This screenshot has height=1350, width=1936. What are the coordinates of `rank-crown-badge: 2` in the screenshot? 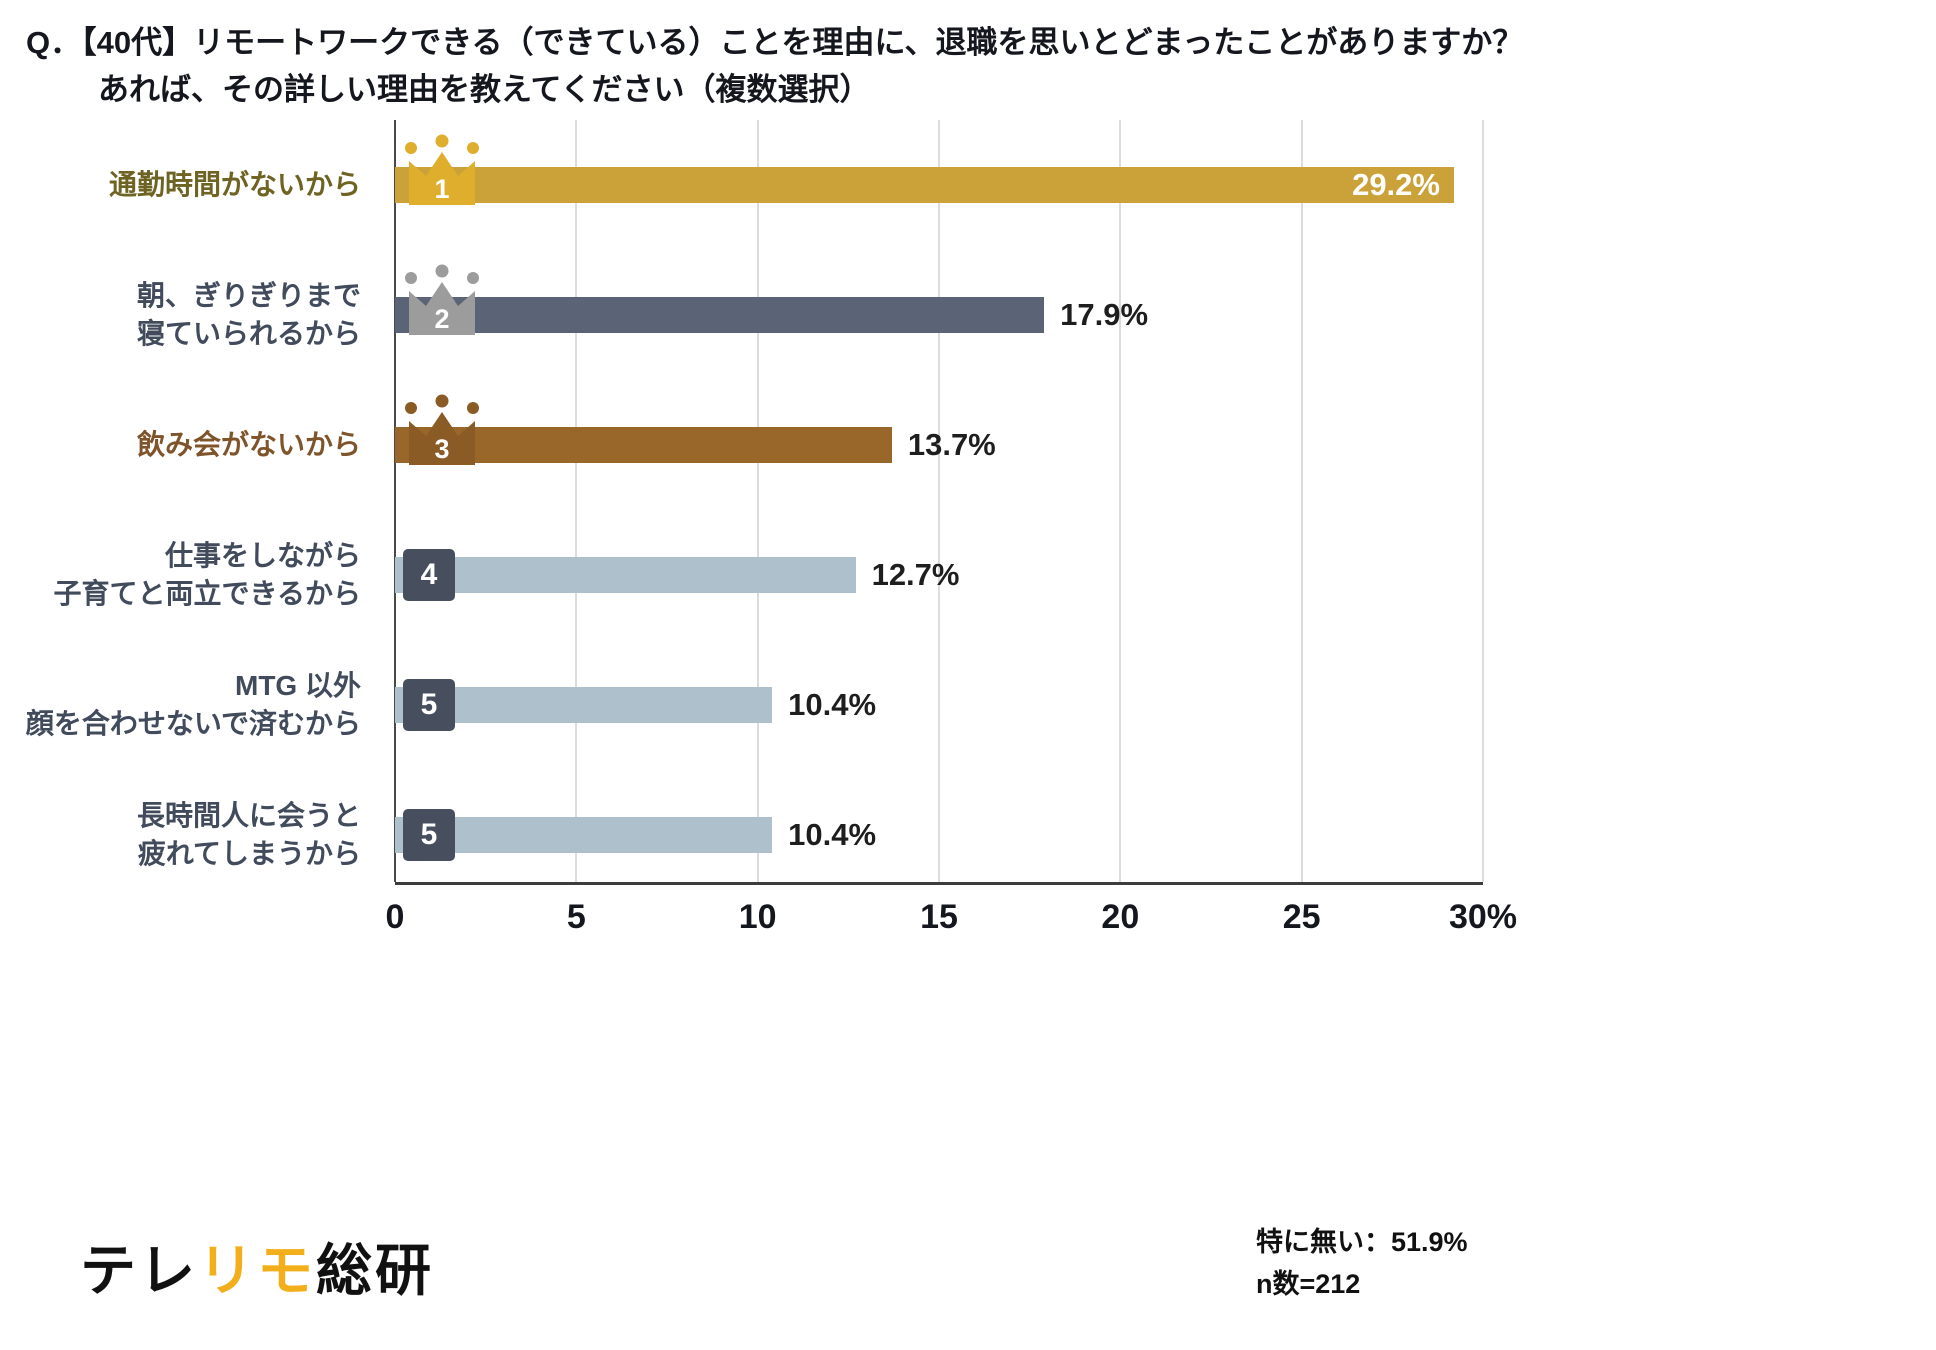 It's located at (442, 300).